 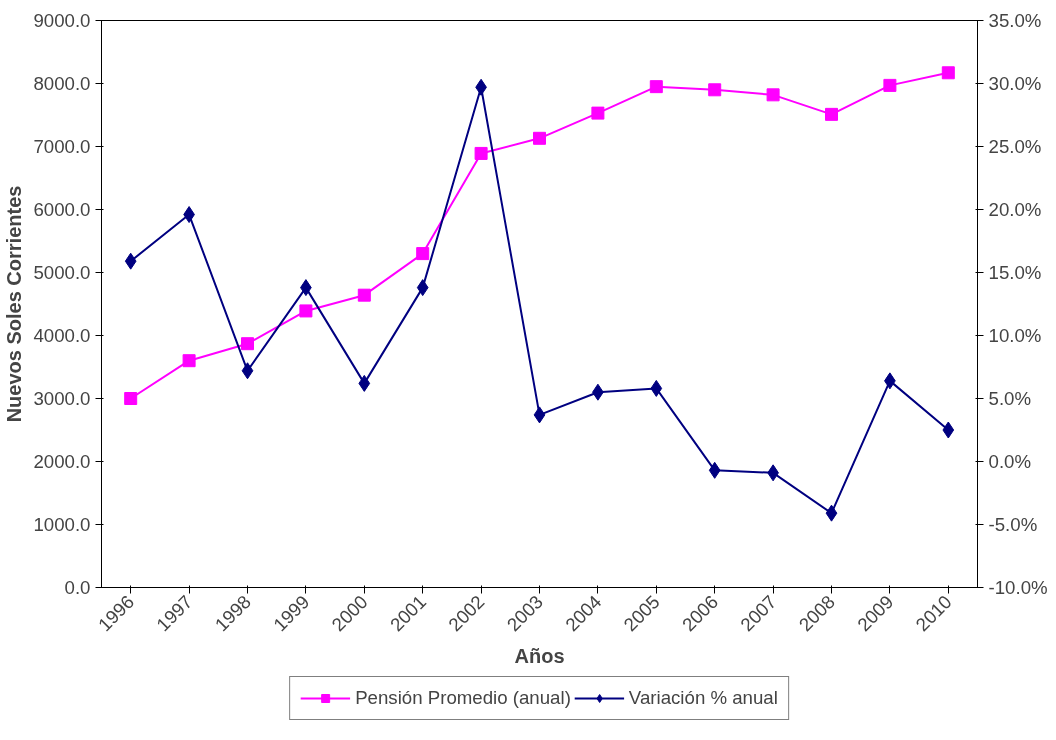 I want to click on y-tick-label: 0.0, so click(x=77, y=587).